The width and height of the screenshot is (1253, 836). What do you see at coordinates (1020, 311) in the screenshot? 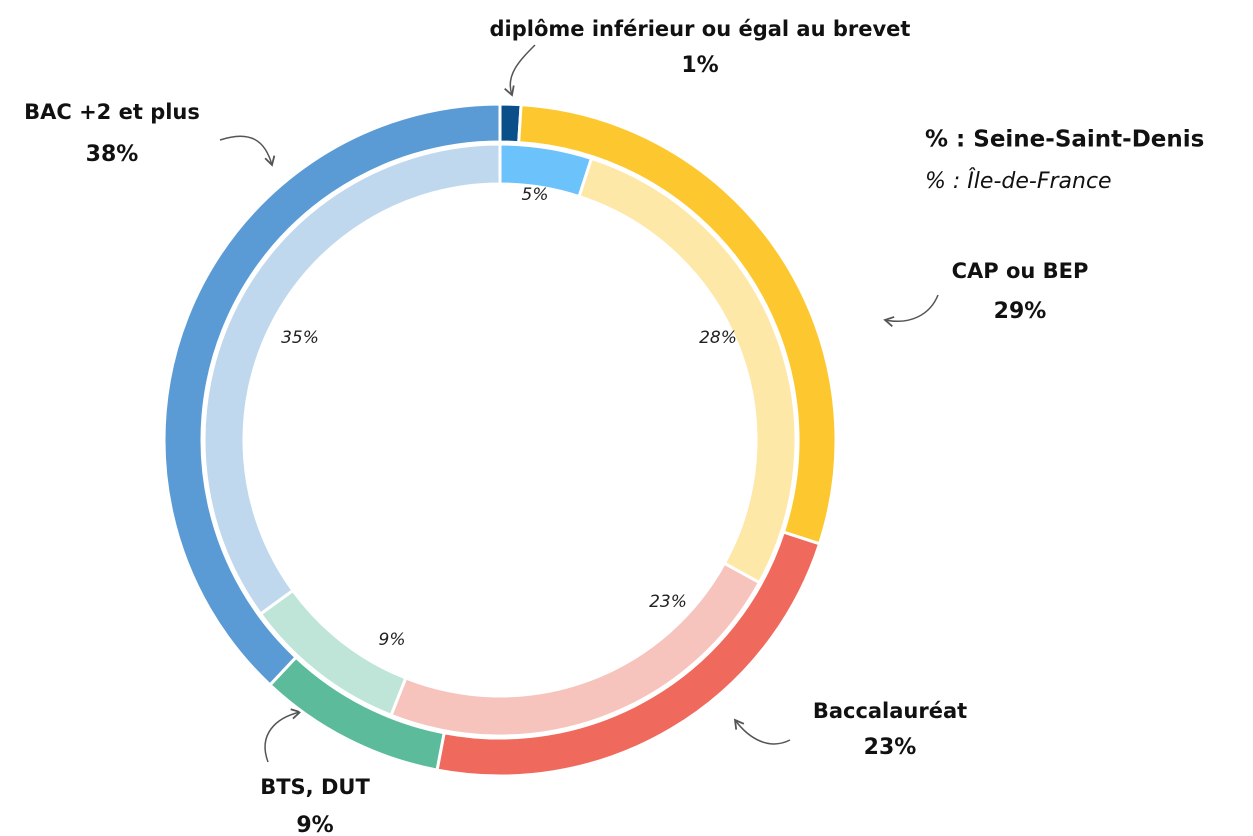
I see `value-label: 29%` at bounding box center [1020, 311].